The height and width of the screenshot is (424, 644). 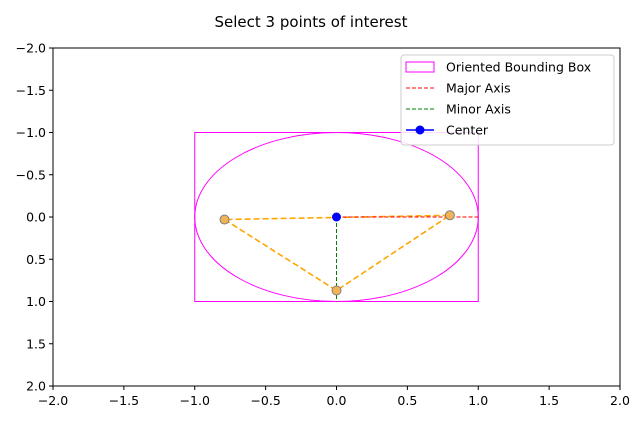 I want to click on y-tick-label: −1.0, so click(x=31, y=132).